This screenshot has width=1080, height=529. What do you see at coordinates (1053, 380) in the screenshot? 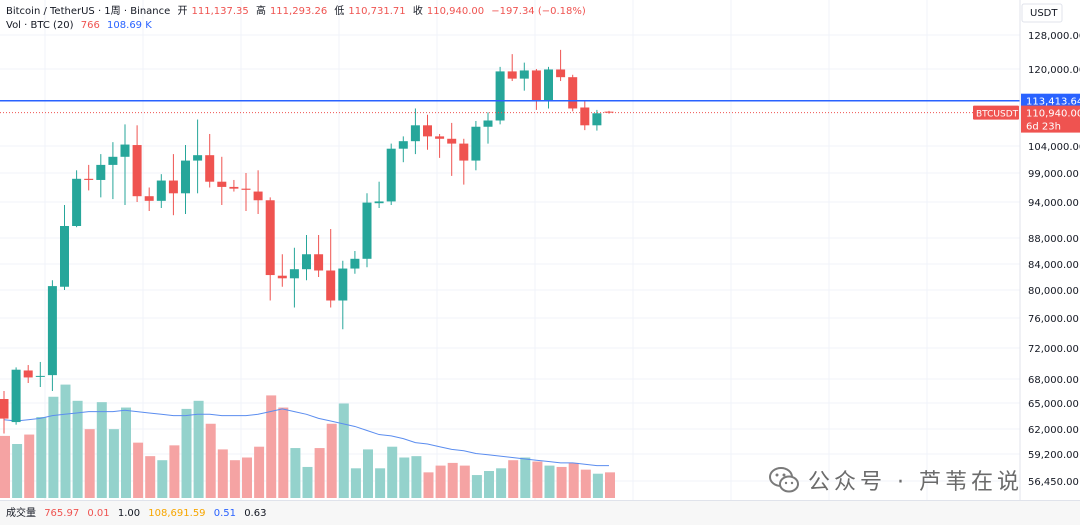
I see `price-tick-label: 68,000.00` at bounding box center [1053, 380].